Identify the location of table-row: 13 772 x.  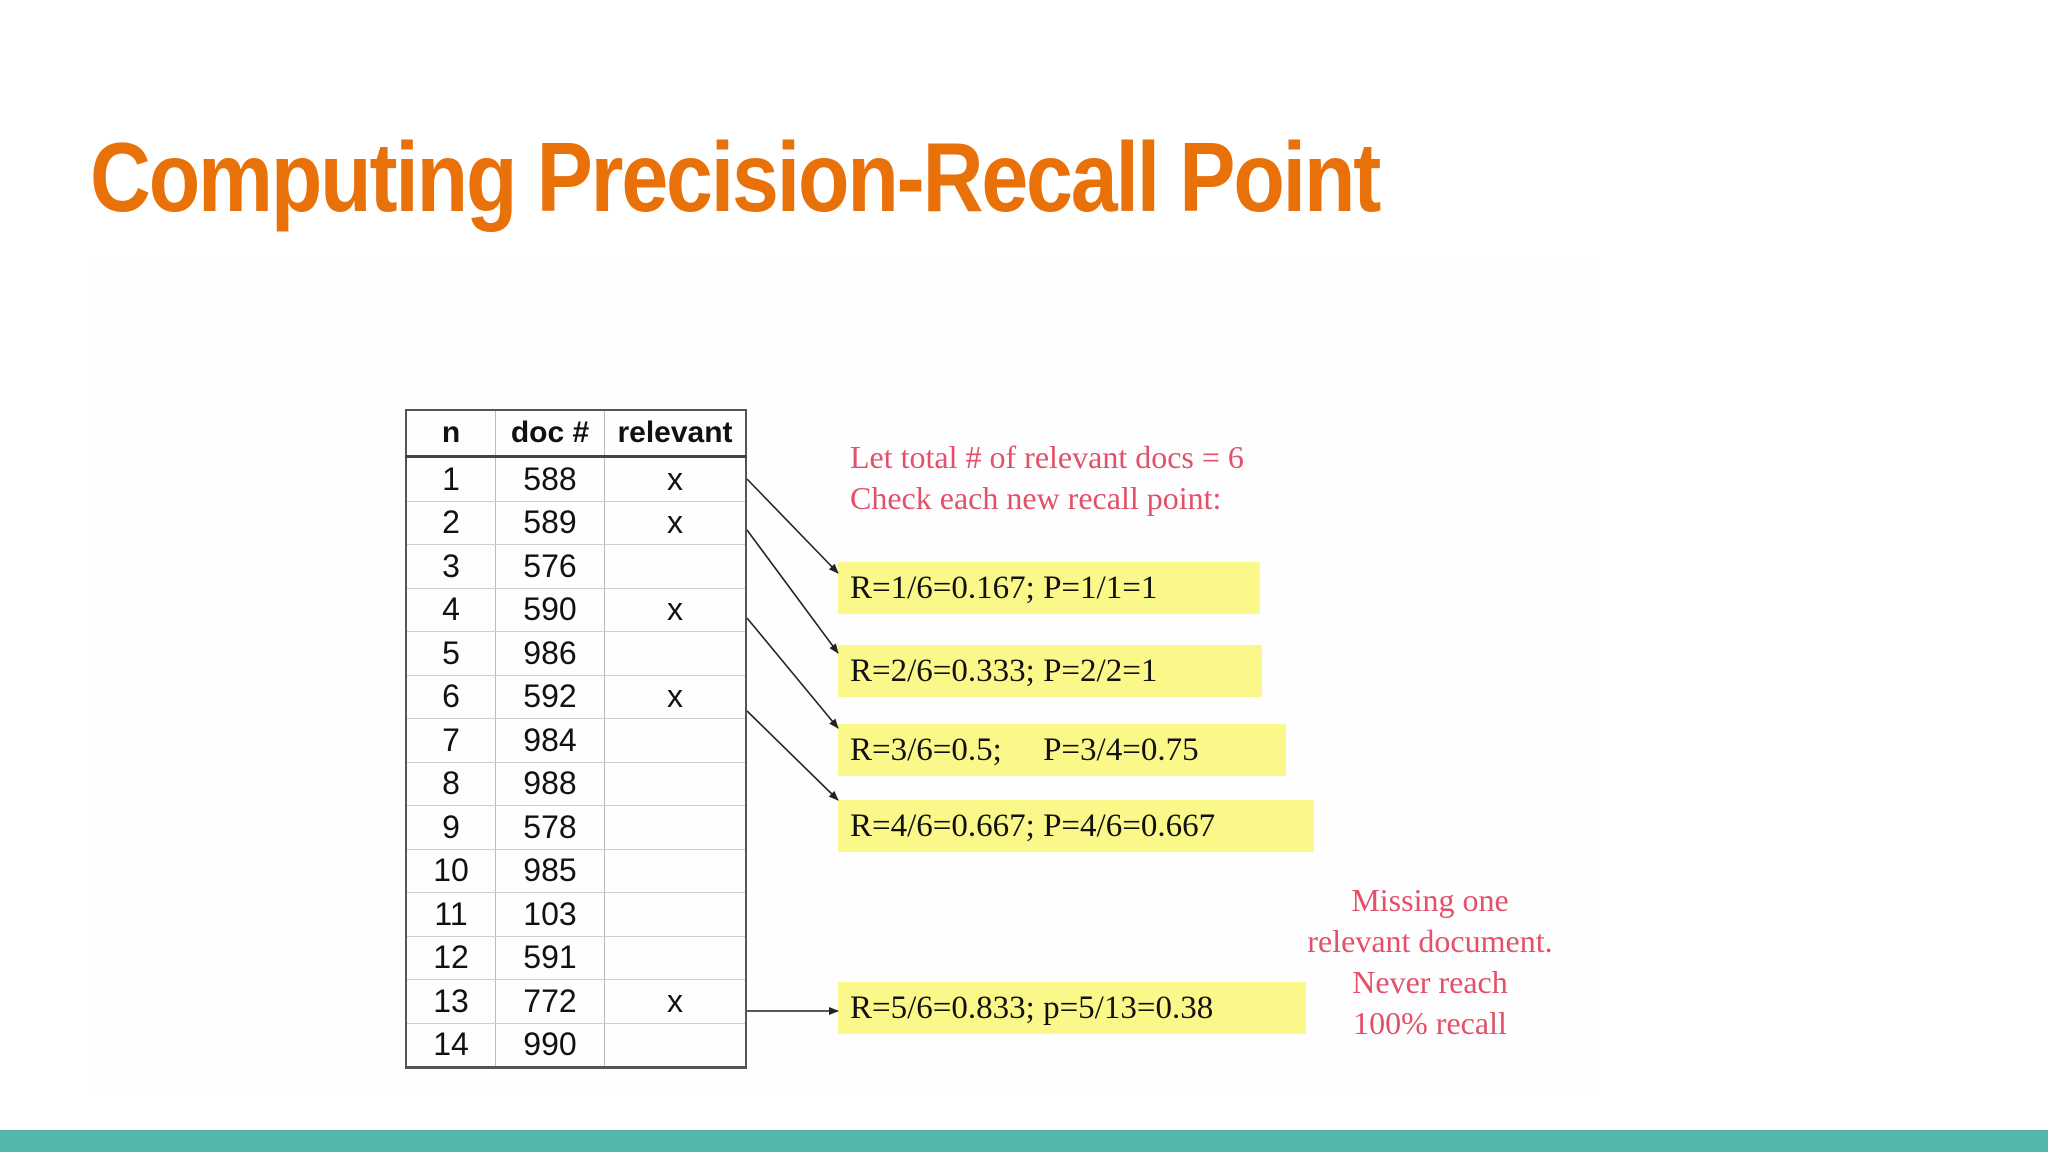
(576, 1001).